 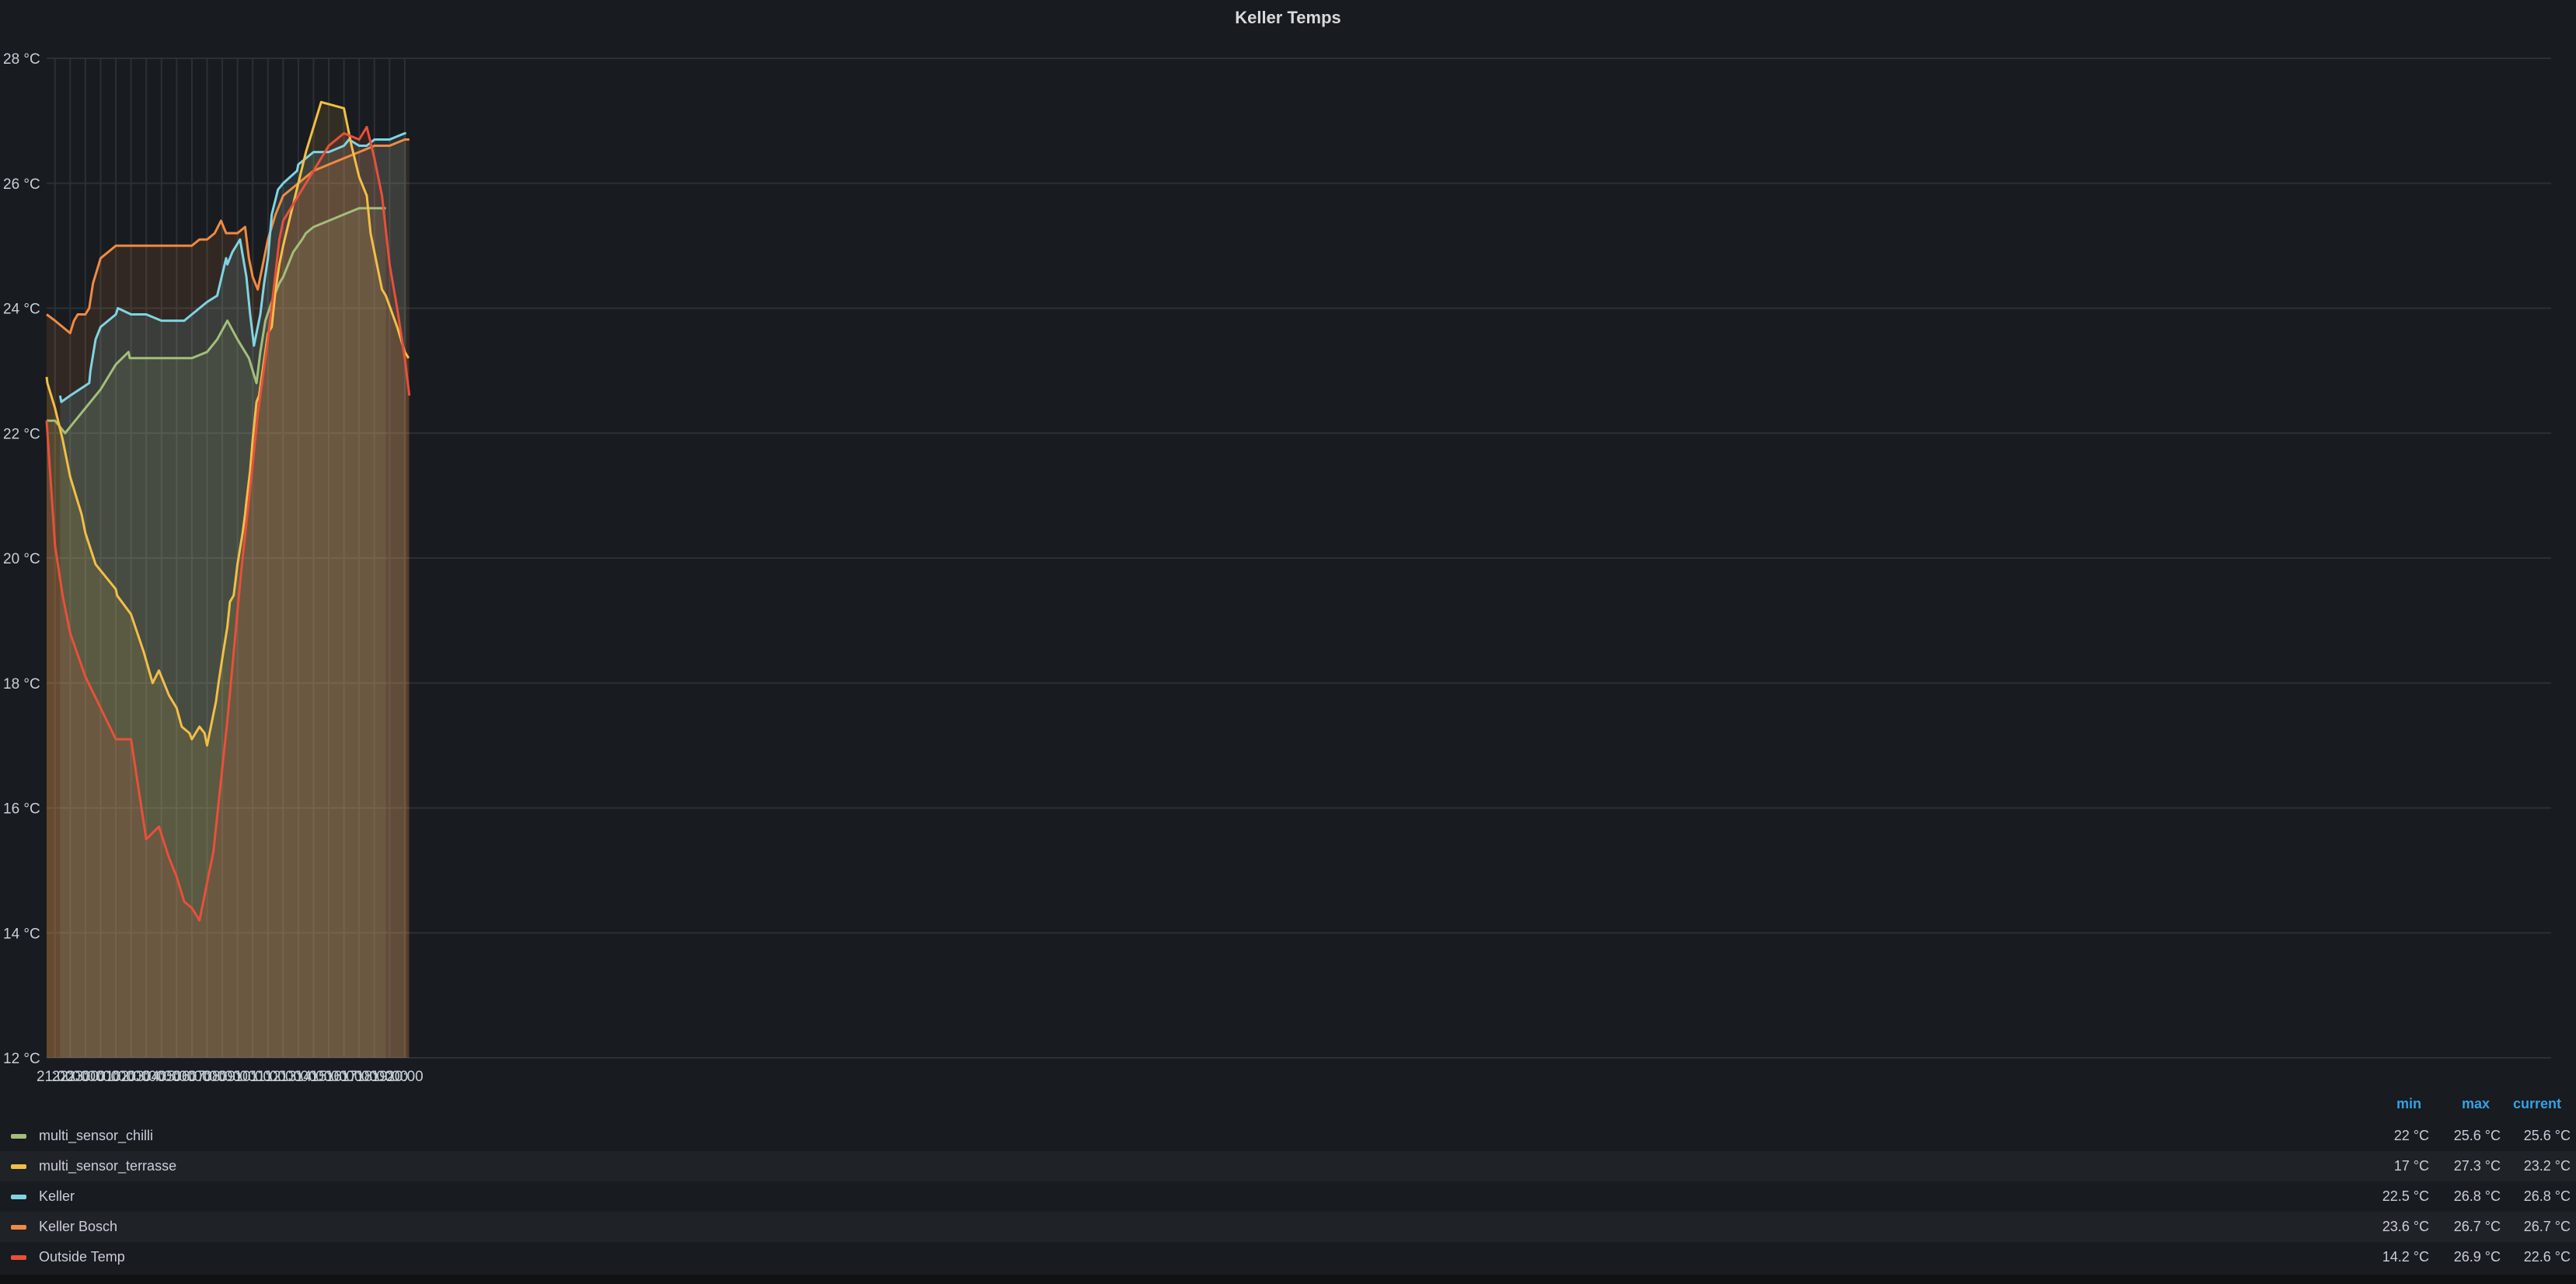 What do you see at coordinates (405, 1077) in the screenshot?
I see `x-tick-label: 20:00` at bounding box center [405, 1077].